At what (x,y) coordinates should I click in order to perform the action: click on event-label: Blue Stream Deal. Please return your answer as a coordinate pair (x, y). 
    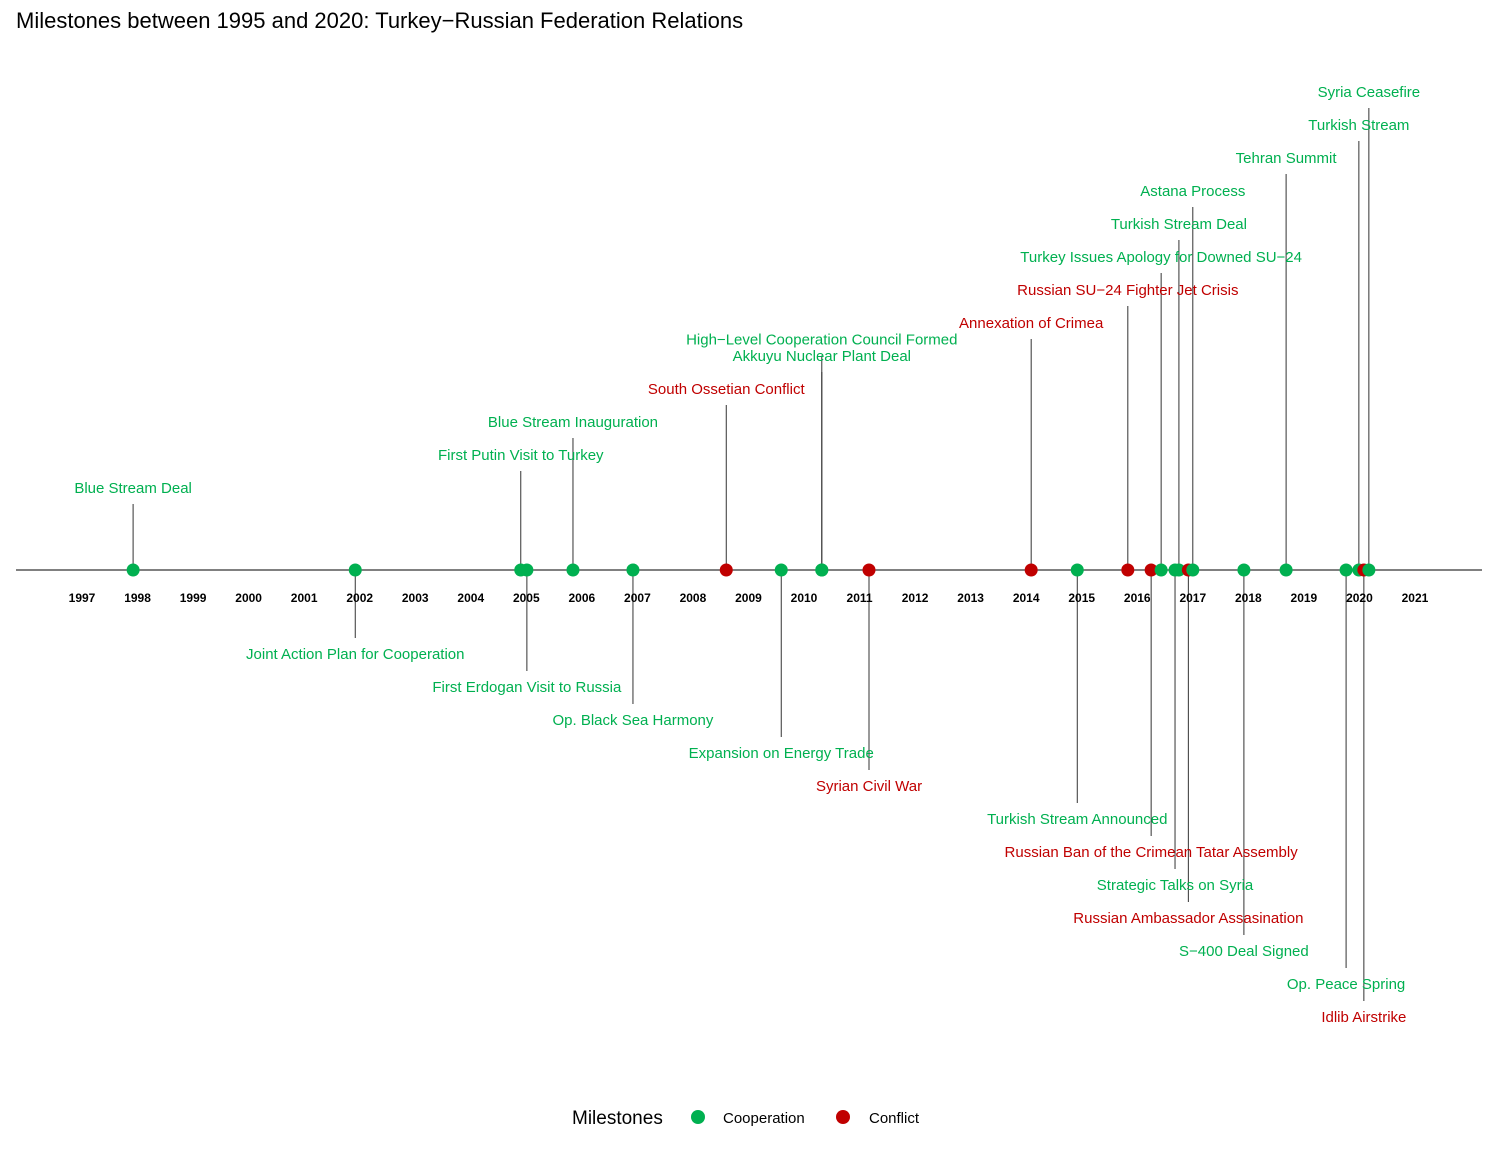
    Looking at the image, I should click on (133, 488).